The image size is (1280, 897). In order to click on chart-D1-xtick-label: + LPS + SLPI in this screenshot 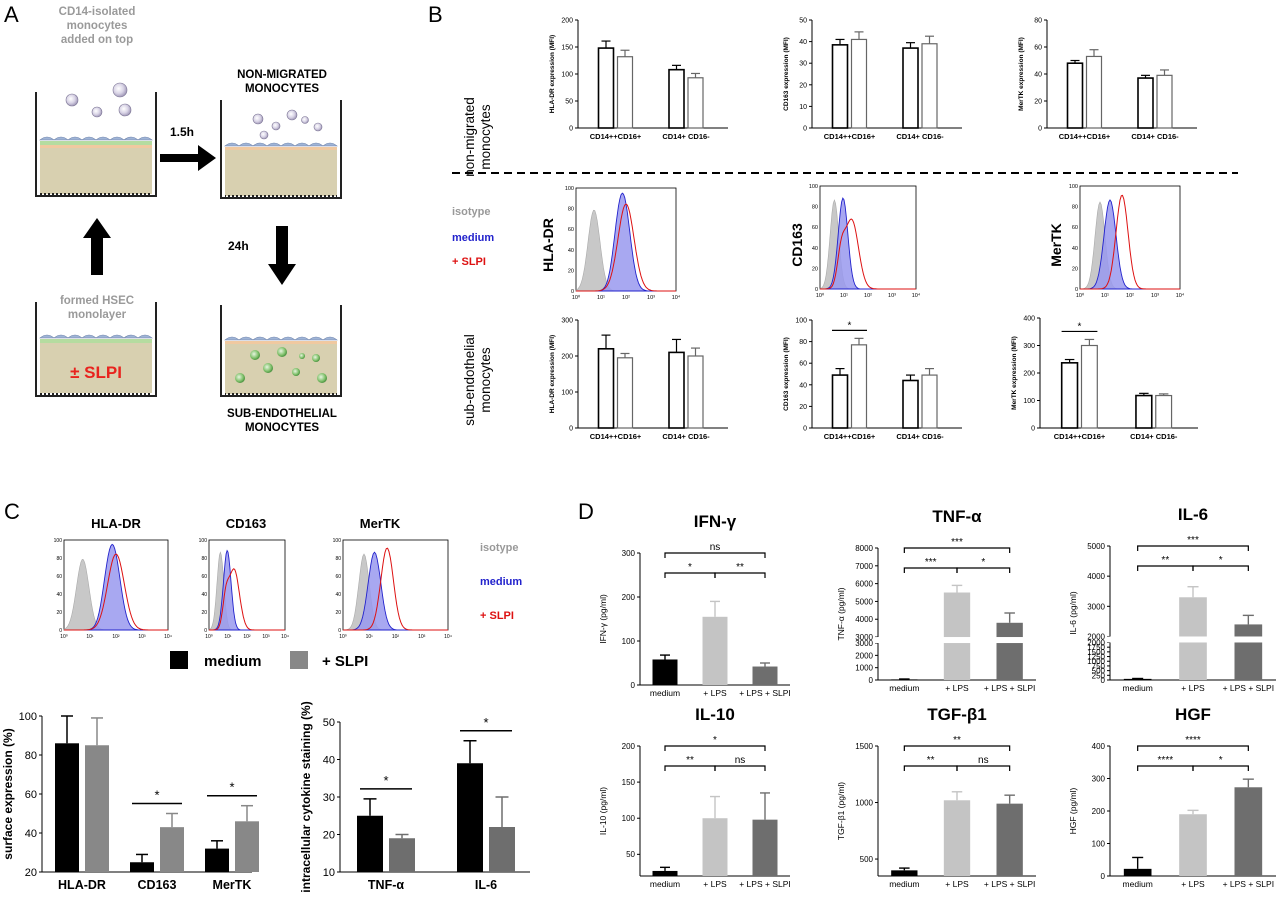, I will do `click(765, 693)`.